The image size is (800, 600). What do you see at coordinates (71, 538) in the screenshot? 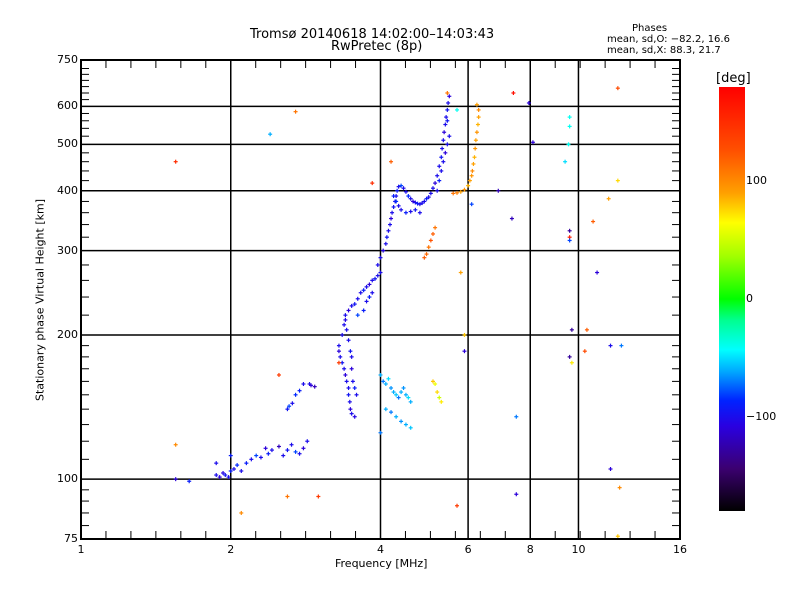
I see `y-tick-label: 75` at bounding box center [71, 538].